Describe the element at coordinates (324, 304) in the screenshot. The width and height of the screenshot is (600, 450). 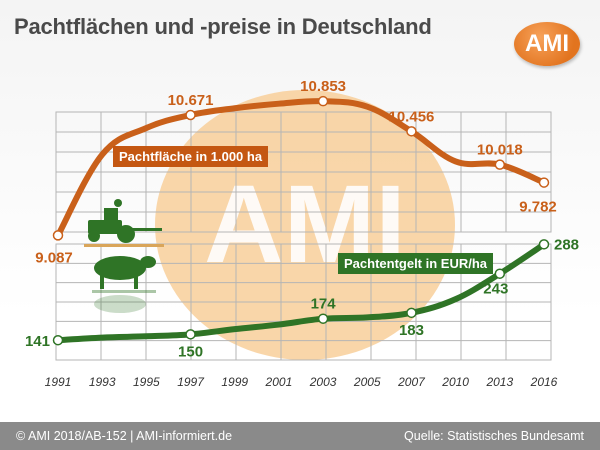
I see `data-label-1: 174` at that location.